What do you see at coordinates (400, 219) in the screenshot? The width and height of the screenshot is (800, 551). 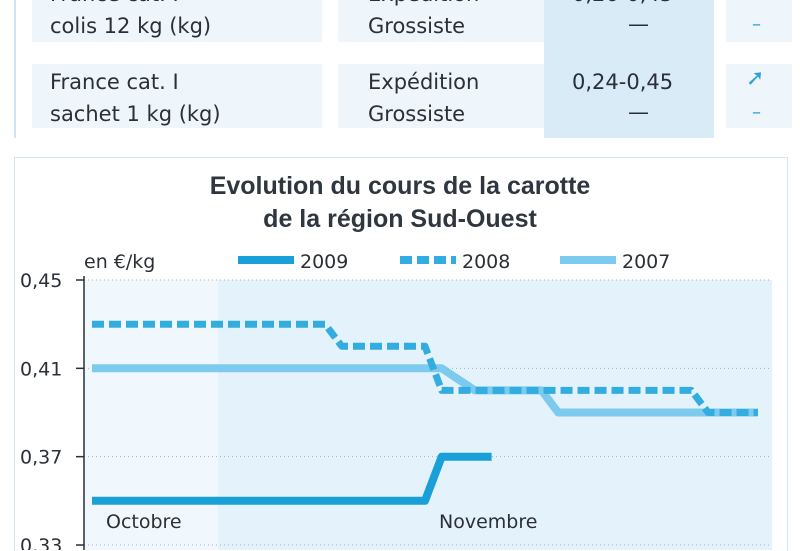 I see `chart-subtitle: de la région Sud-Ouest` at bounding box center [400, 219].